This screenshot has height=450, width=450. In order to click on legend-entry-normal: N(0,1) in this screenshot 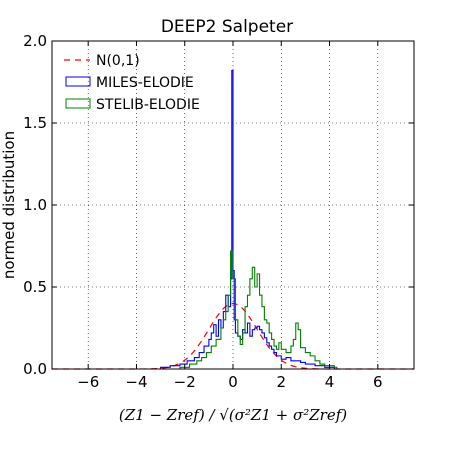, I will do `click(102, 61)`.